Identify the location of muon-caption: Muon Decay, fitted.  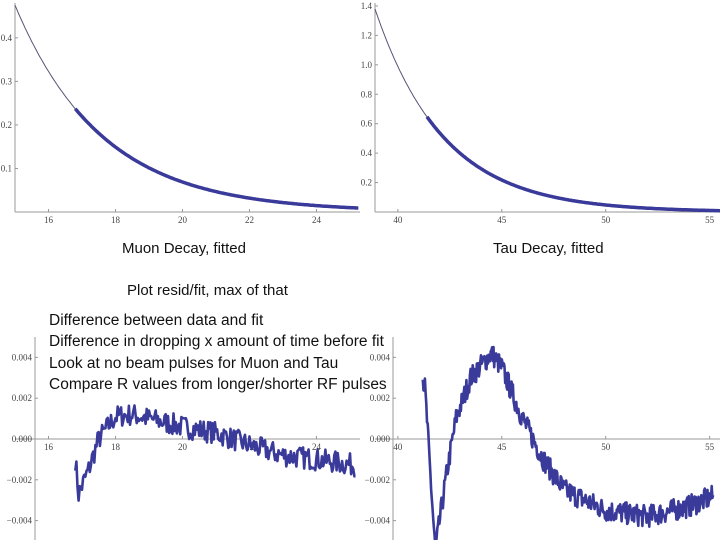
(184, 248).